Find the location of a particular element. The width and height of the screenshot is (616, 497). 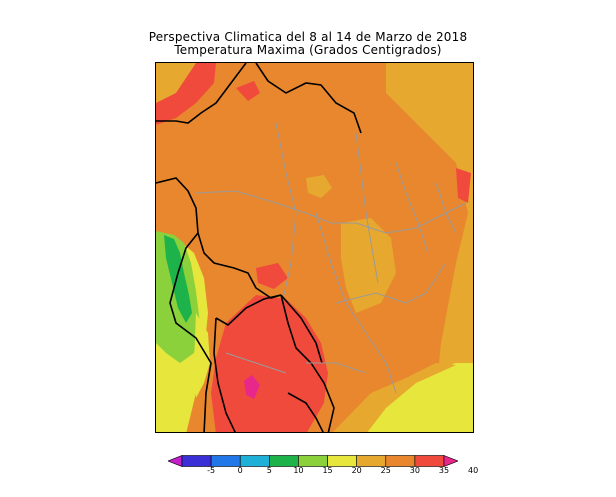

zone-35-40-north is located at coordinates (186, 94).